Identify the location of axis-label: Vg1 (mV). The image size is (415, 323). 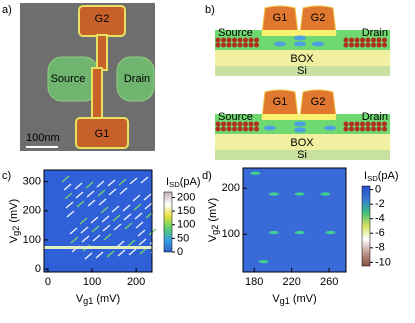
(98, 300).